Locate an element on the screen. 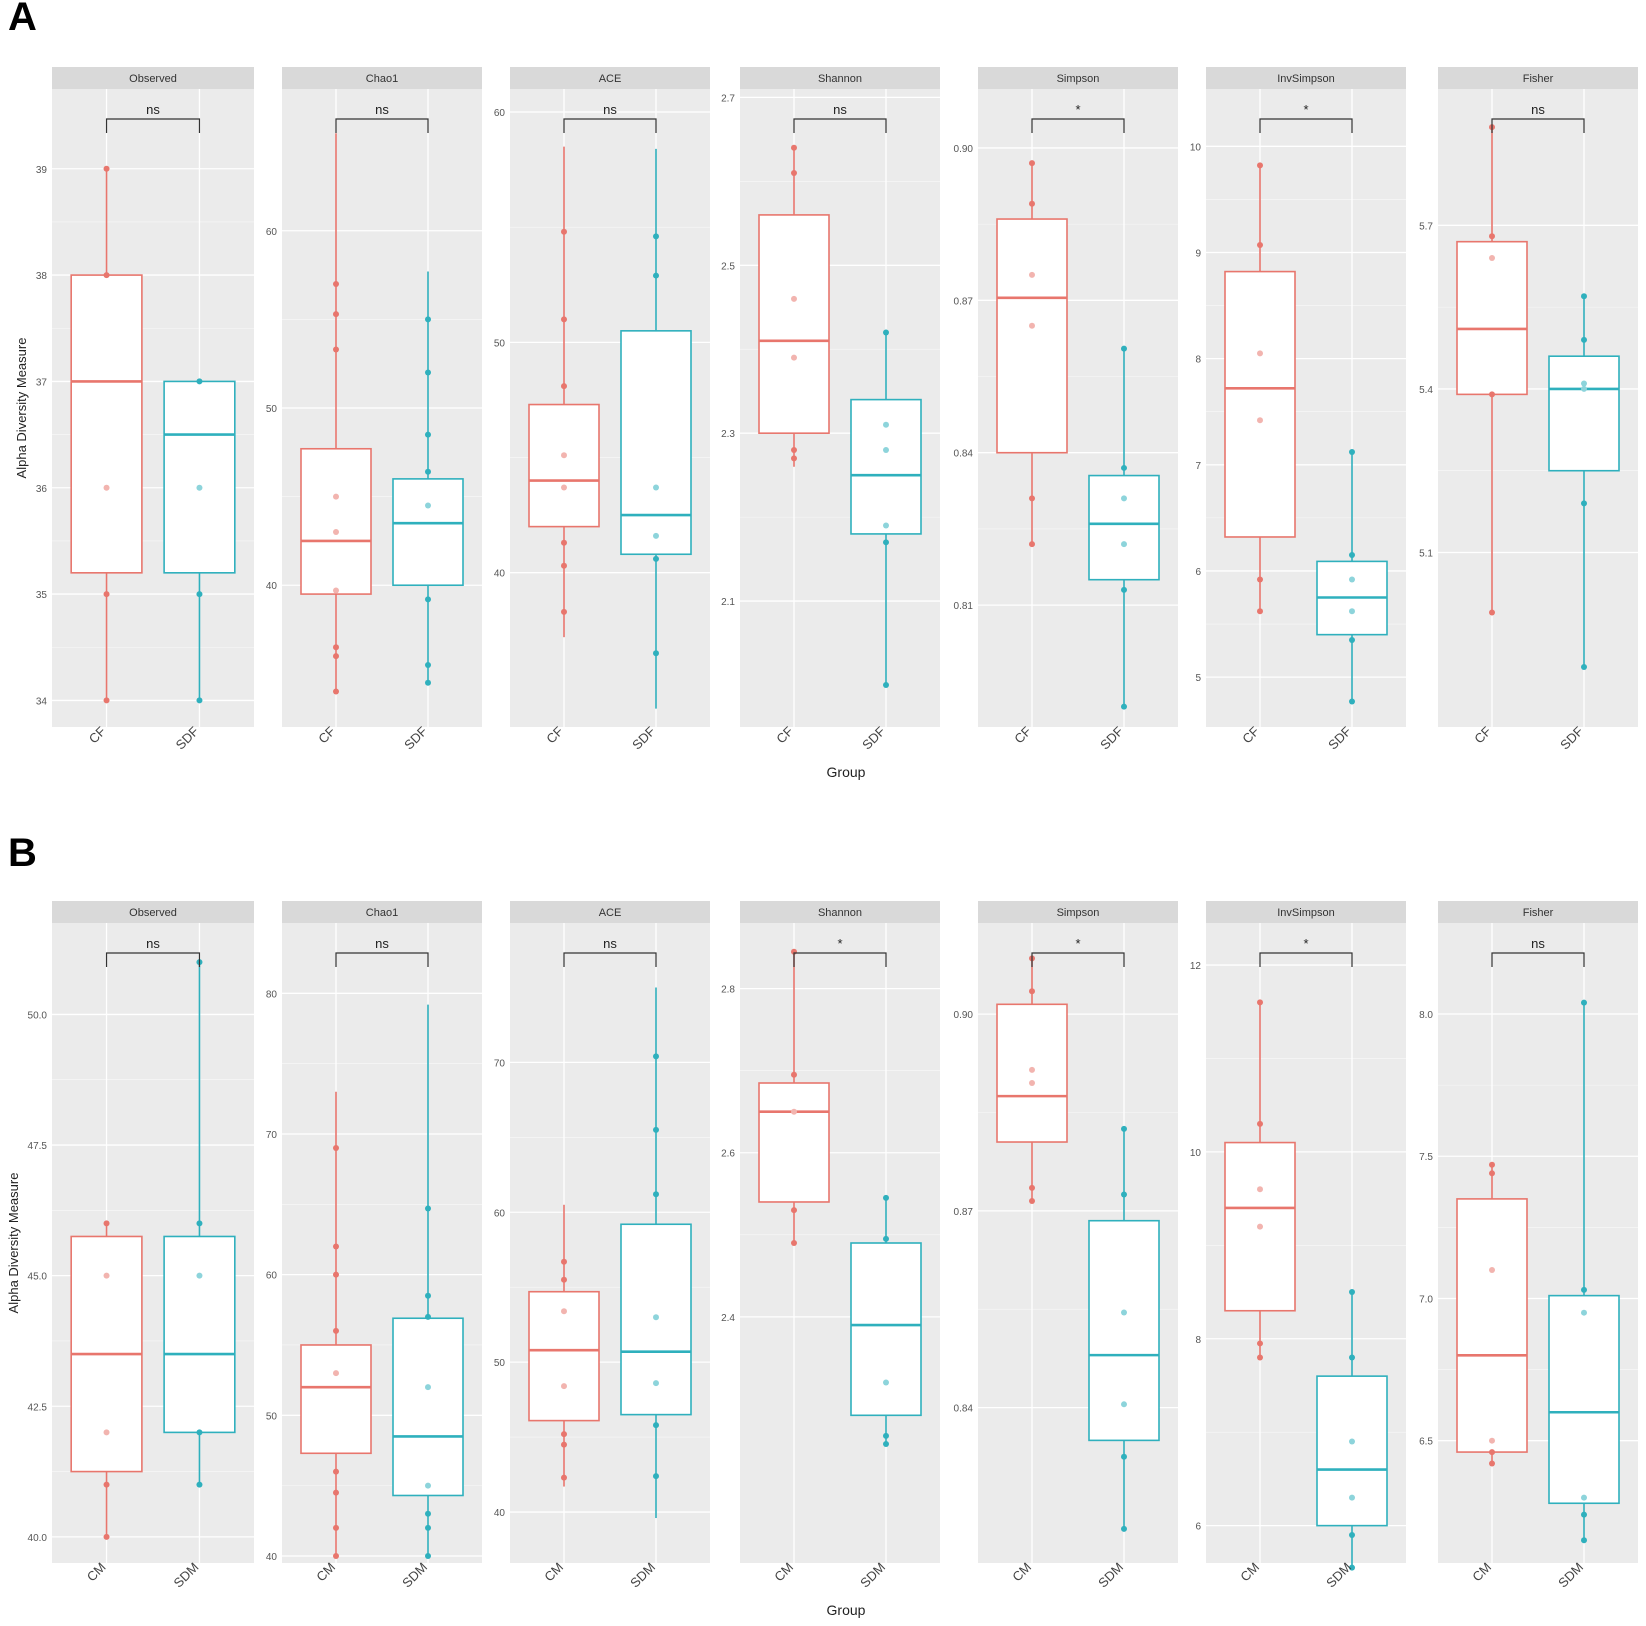 The width and height of the screenshot is (1646, 1626). x-tick-label: SDF is located at coordinates (1571, 737).